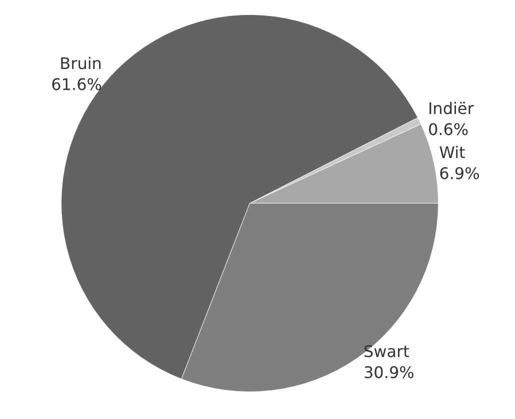 The image size is (515, 419). Describe the element at coordinates (459, 174) in the screenshot. I see `data-label: 6.9%` at that location.